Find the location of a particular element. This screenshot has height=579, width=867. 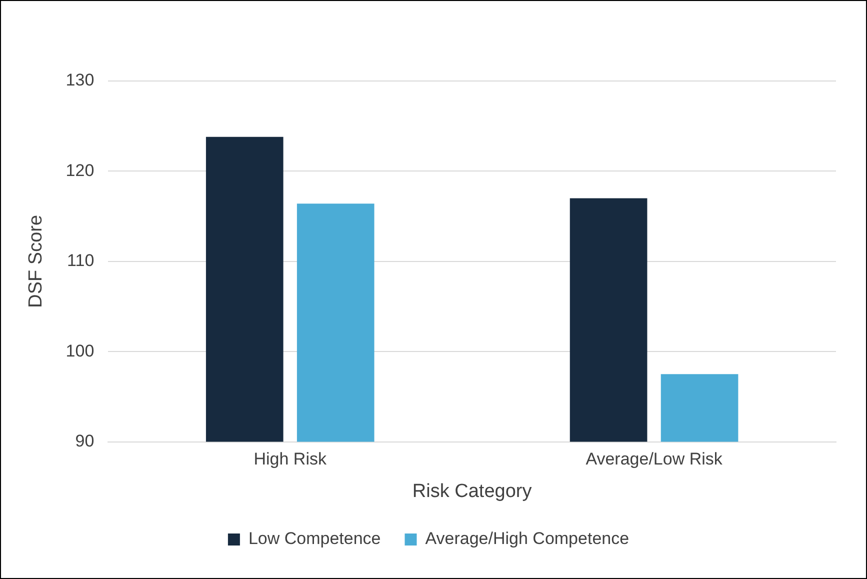

x-tick-label: Average/Low Risk is located at coordinates (654, 459).